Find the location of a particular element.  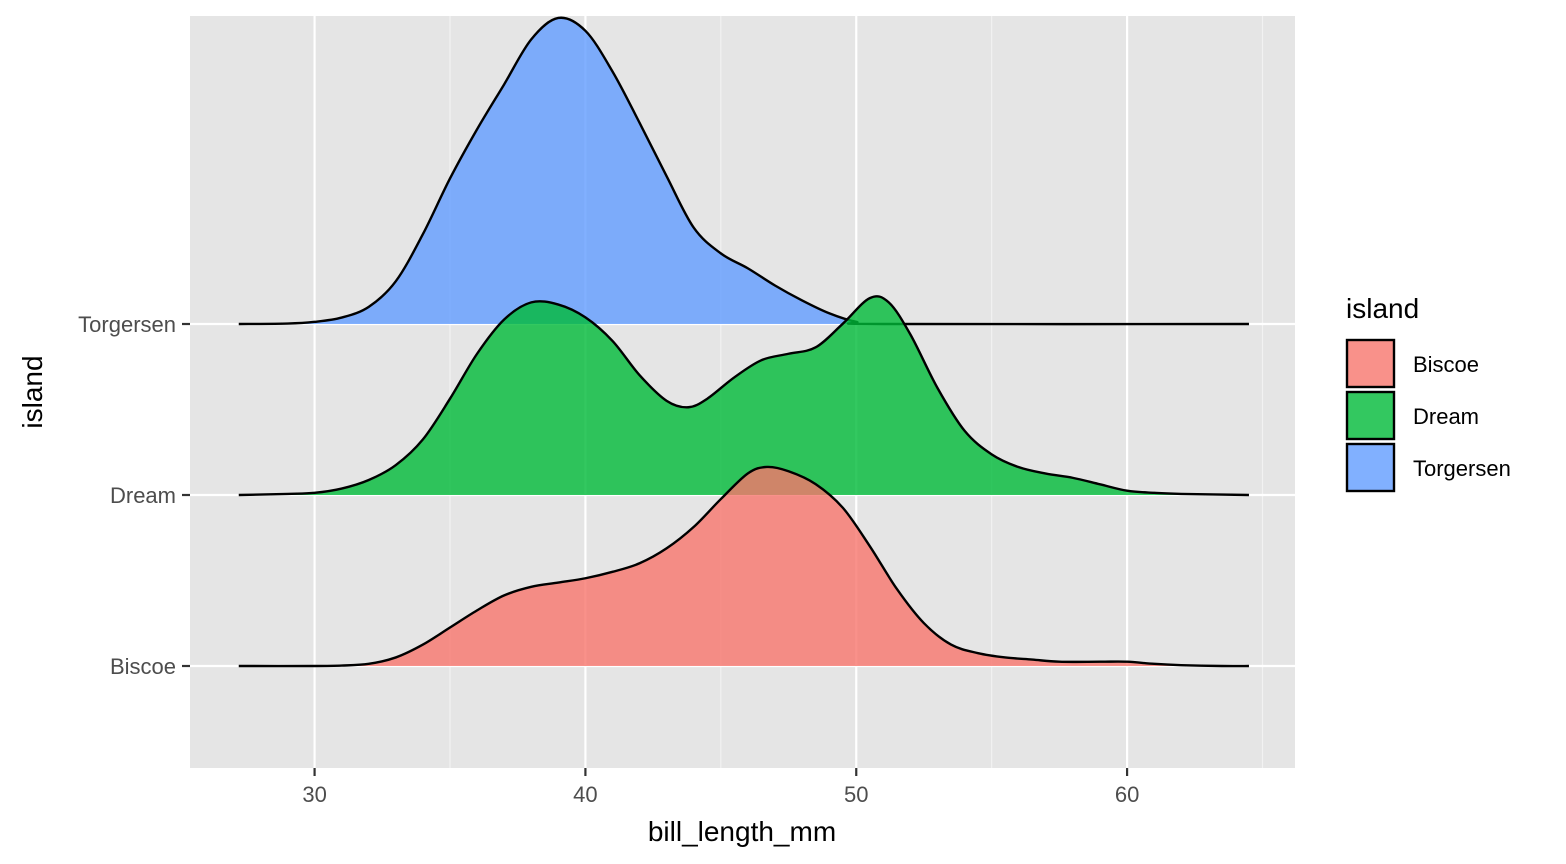

x-tick-label: 60 is located at coordinates (1127, 794).